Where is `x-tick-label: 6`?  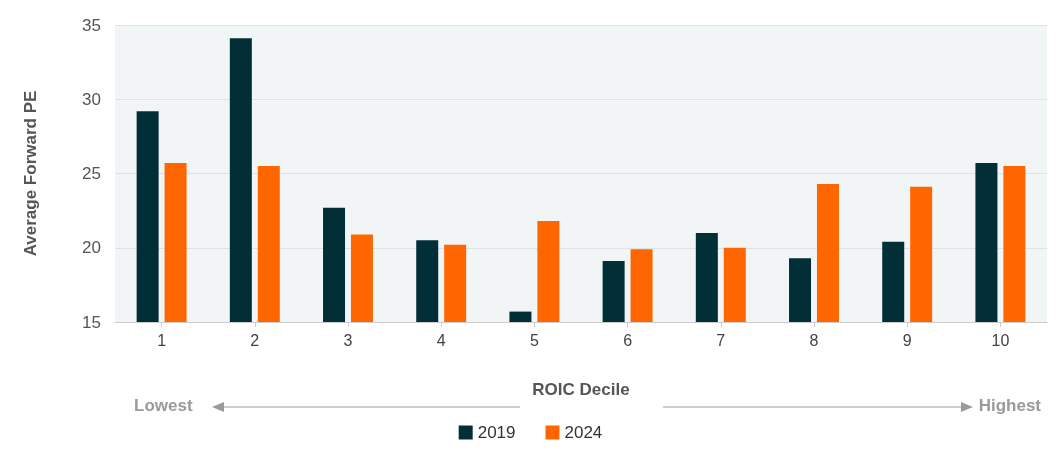 x-tick-label: 6 is located at coordinates (628, 340).